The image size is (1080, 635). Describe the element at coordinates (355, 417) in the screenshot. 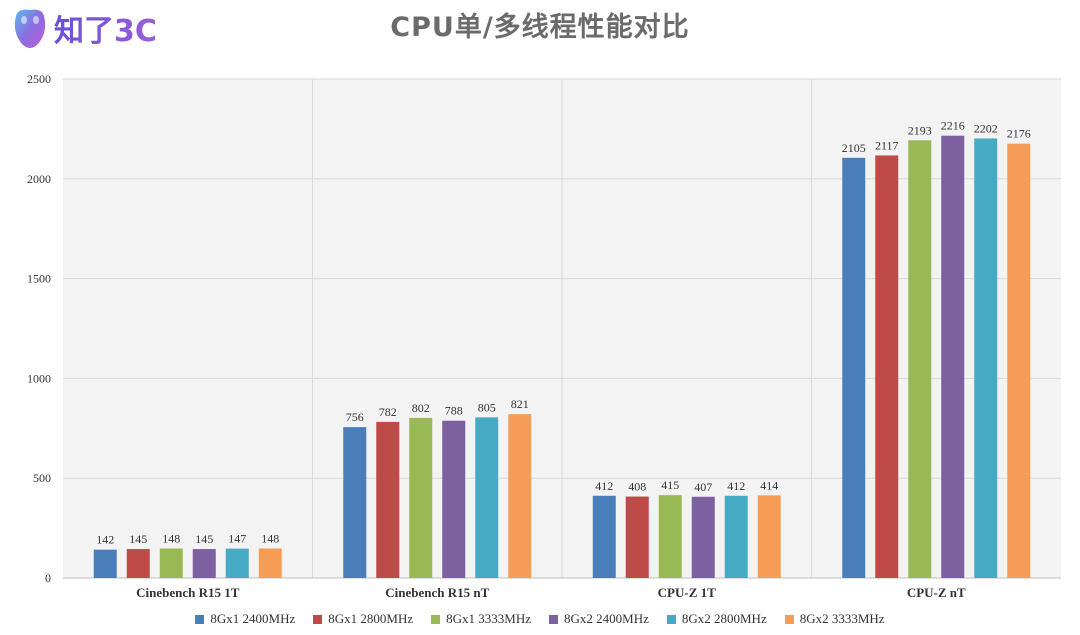

I see `data-label: 756` at that location.